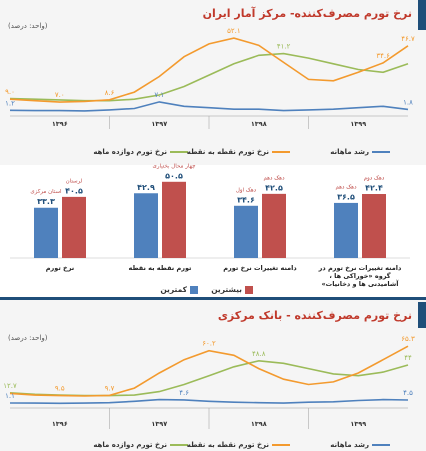 The image size is (426, 451). I want to click on bar-note: دهک اول, so click(246, 189).